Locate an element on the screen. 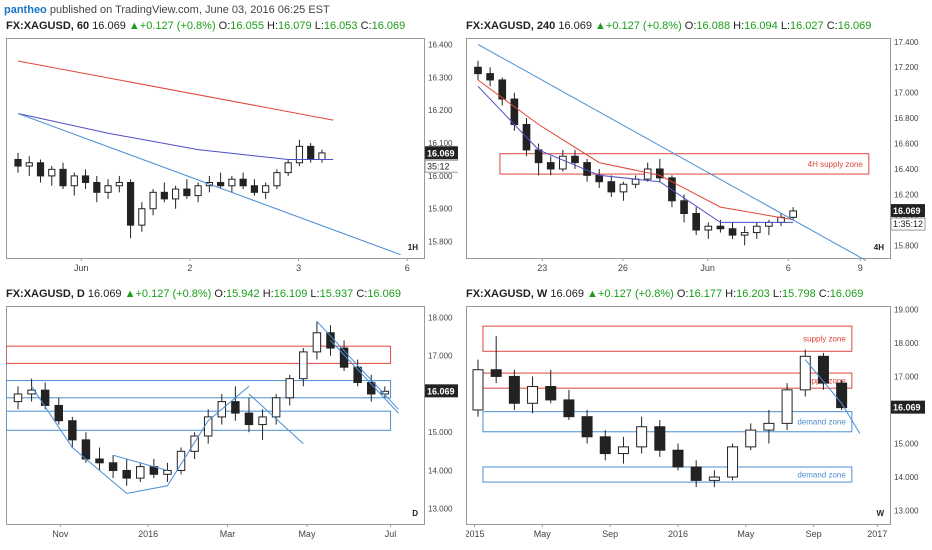 Image resolution: width=932 pixels, height=550 pixels. y-tick-label: 19.000 is located at coordinates (906, 310).